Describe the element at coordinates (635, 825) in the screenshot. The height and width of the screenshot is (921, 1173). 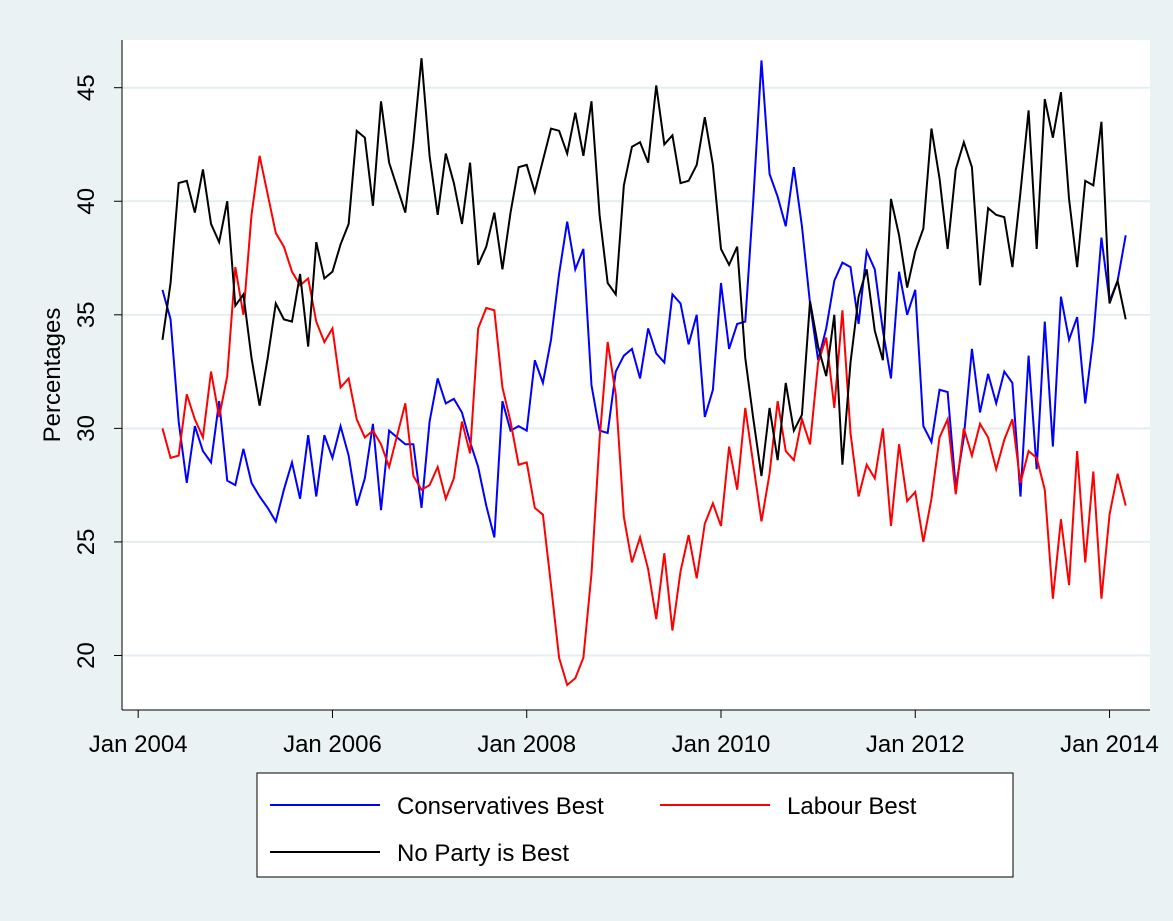
I see `legend` at that location.